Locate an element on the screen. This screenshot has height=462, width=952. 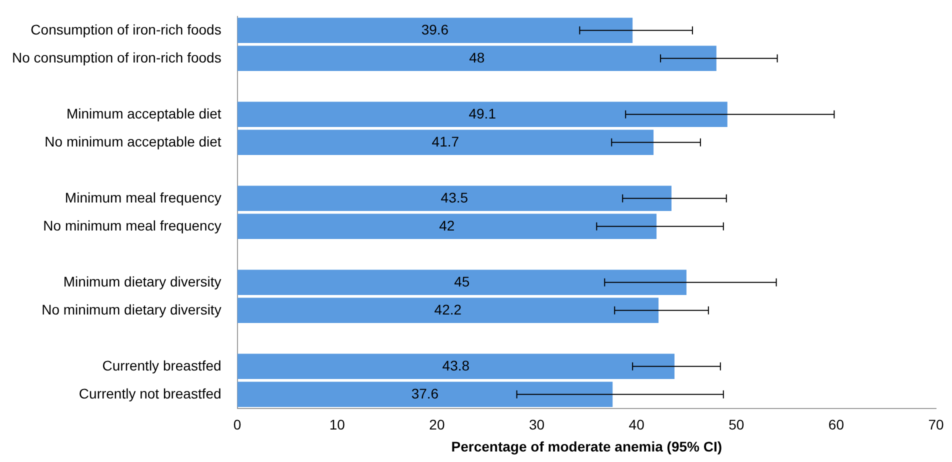
y-tick-label: No minimum meal frequency is located at coordinates (132, 225).